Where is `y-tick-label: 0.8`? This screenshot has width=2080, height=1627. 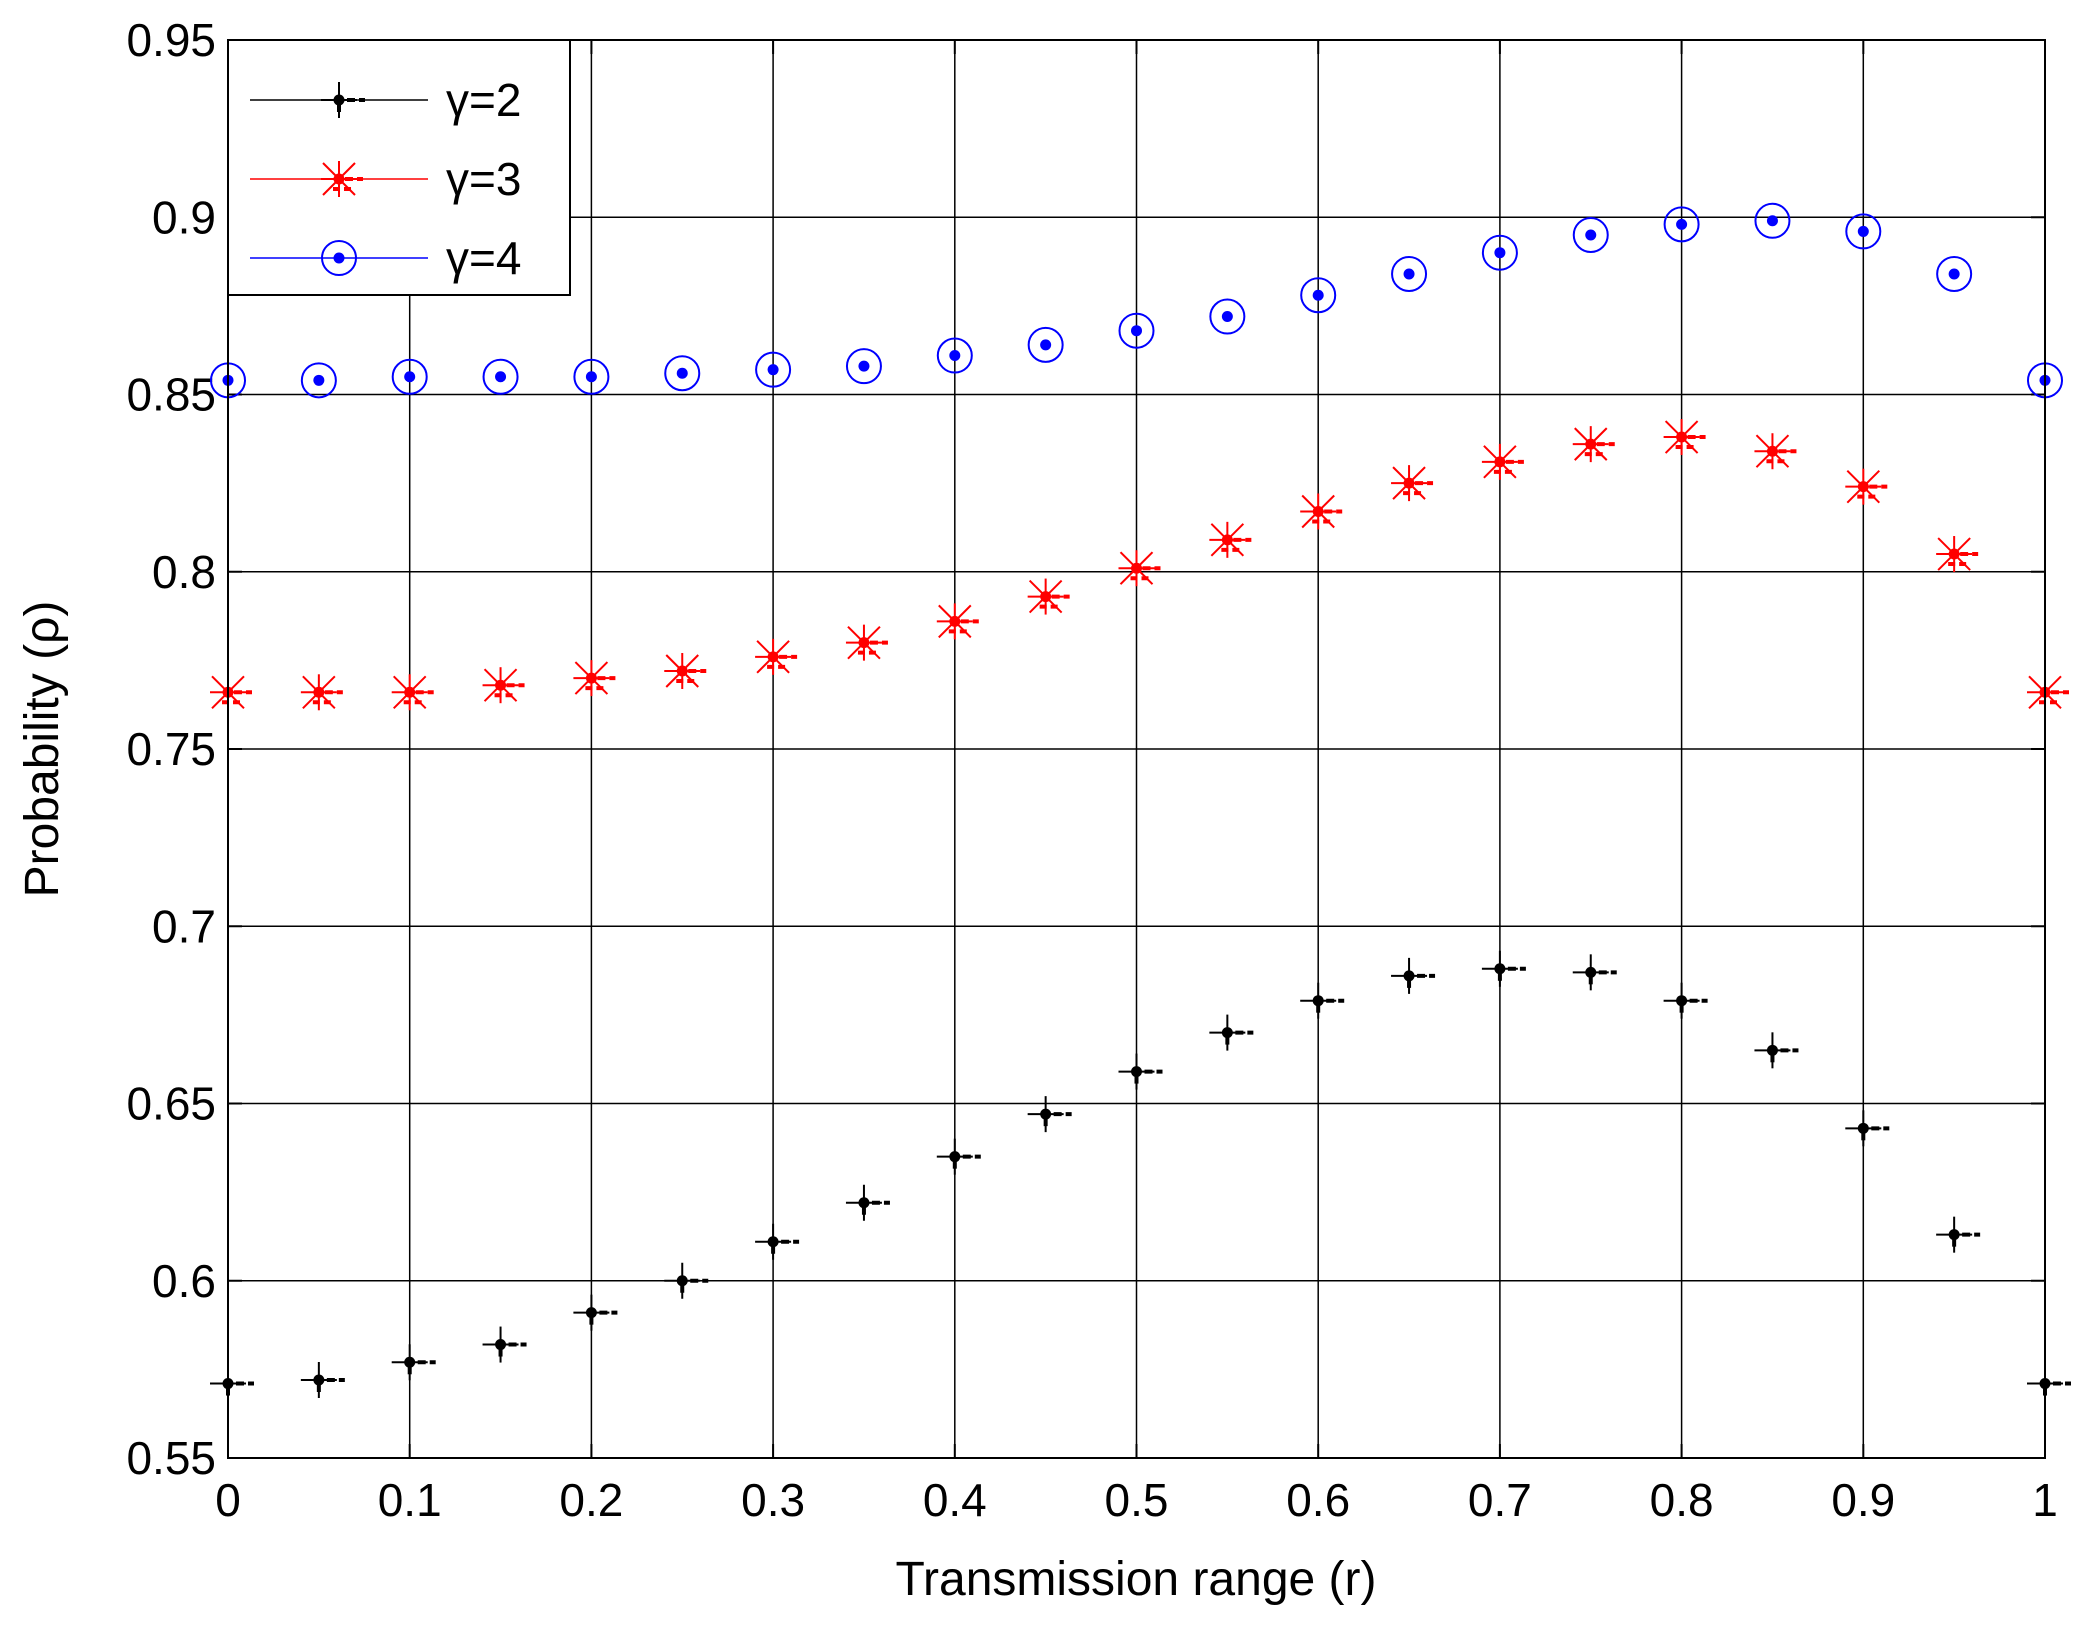
y-tick-label: 0.8 is located at coordinates (184, 572).